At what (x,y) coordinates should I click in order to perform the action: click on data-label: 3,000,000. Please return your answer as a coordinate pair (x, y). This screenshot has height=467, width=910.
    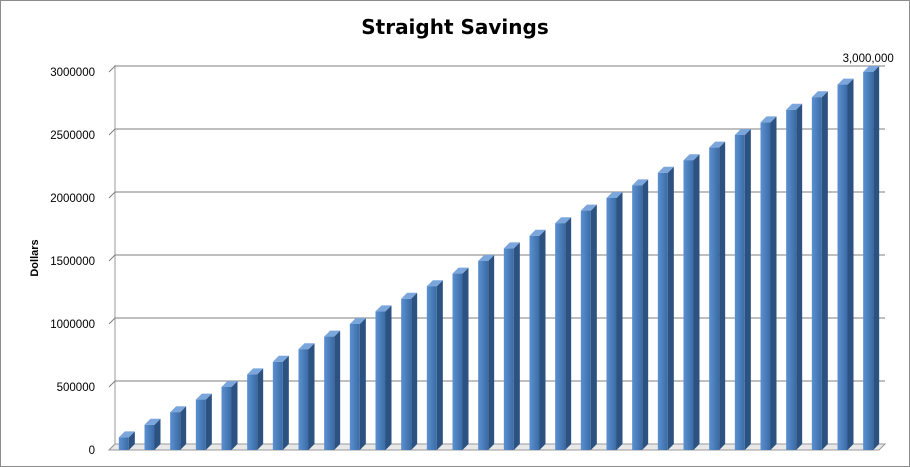
    Looking at the image, I should click on (868, 59).